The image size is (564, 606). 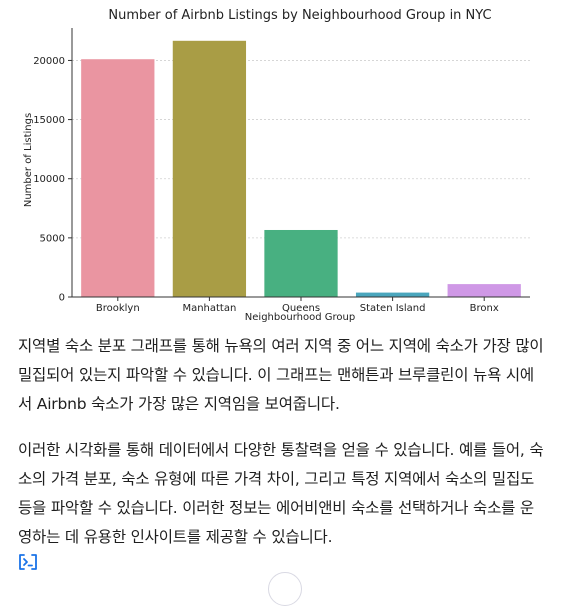 I want to click on x-tick-label: Brooklyn, so click(x=118, y=308).